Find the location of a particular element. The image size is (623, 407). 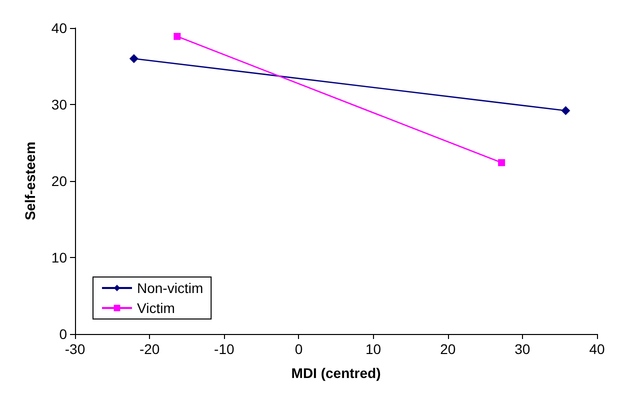

y-tick-label: 30 is located at coordinates (59, 104).